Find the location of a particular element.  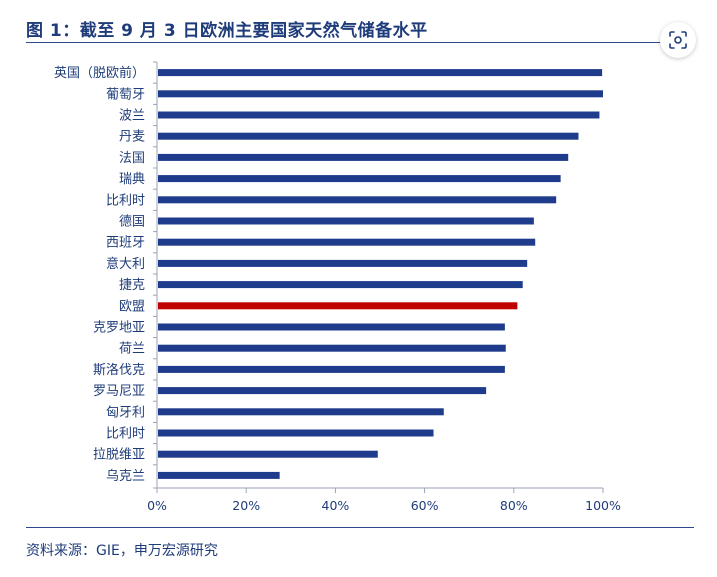

category-label: 法国 is located at coordinates (132, 158).